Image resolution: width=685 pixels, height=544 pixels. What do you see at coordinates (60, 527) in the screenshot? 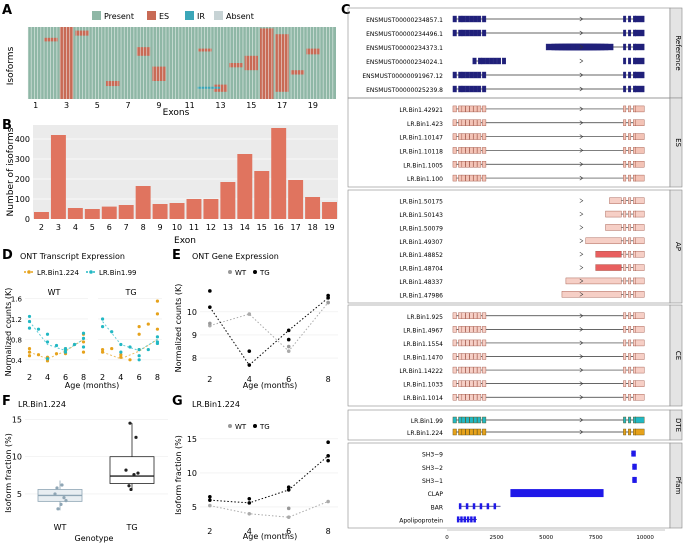
I see `x-tick-label: WT` at bounding box center [60, 527].